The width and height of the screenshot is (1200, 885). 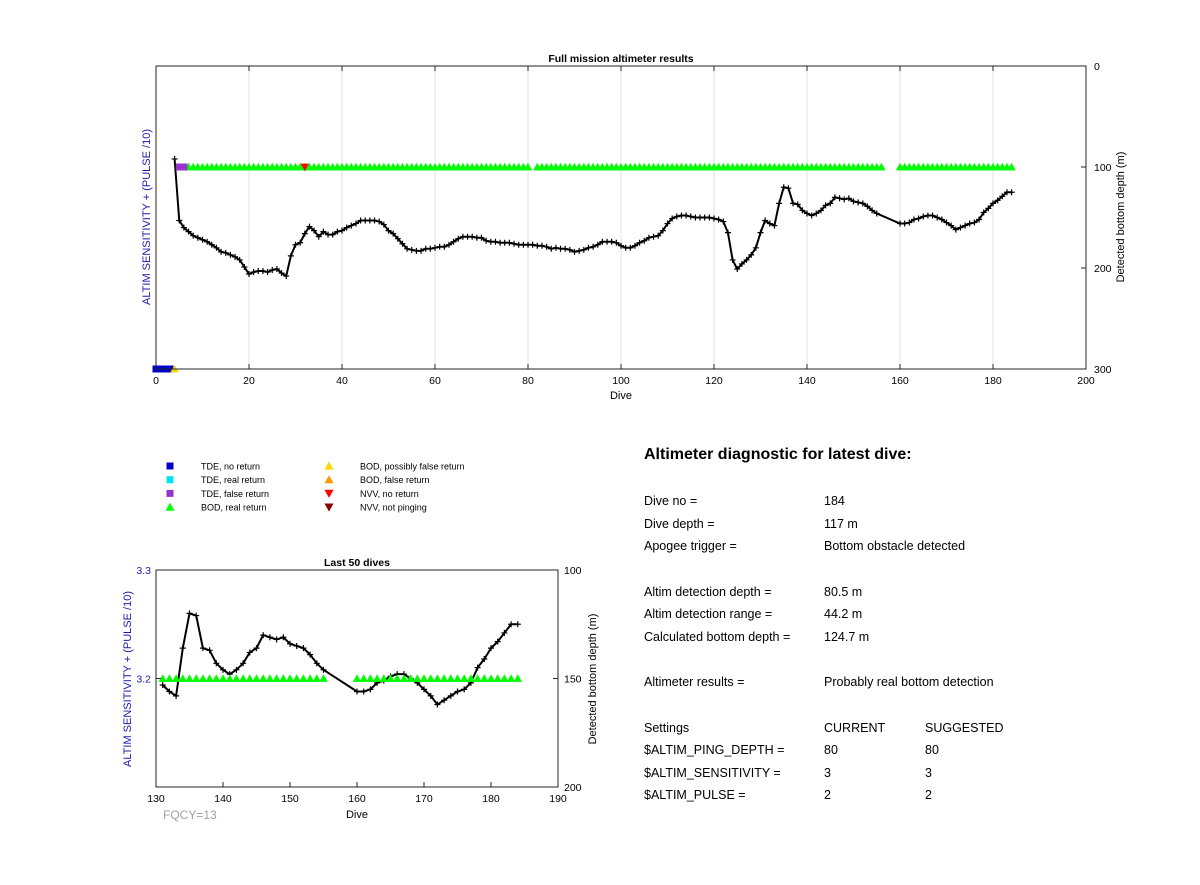 I want to click on x-tick-label: 180, so click(x=491, y=799).